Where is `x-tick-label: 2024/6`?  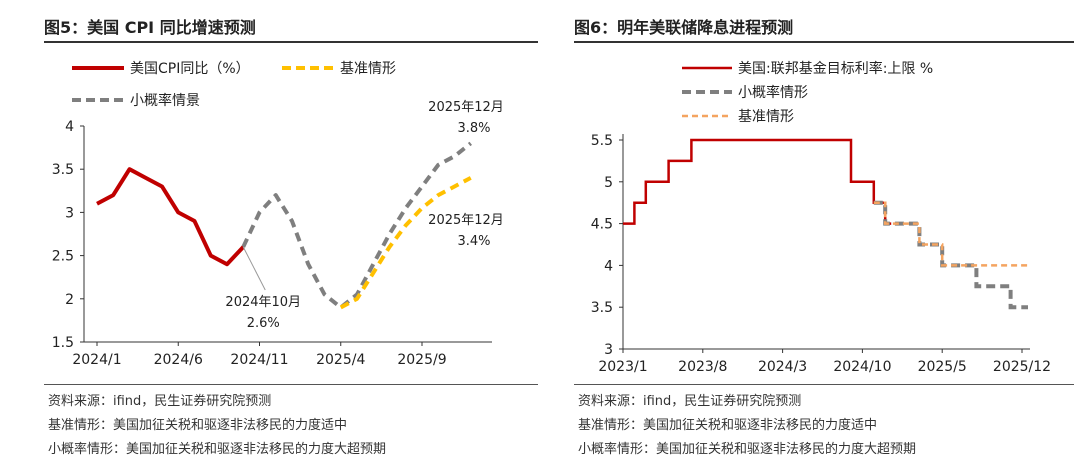 x-tick-label: 2024/6 is located at coordinates (178, 360).